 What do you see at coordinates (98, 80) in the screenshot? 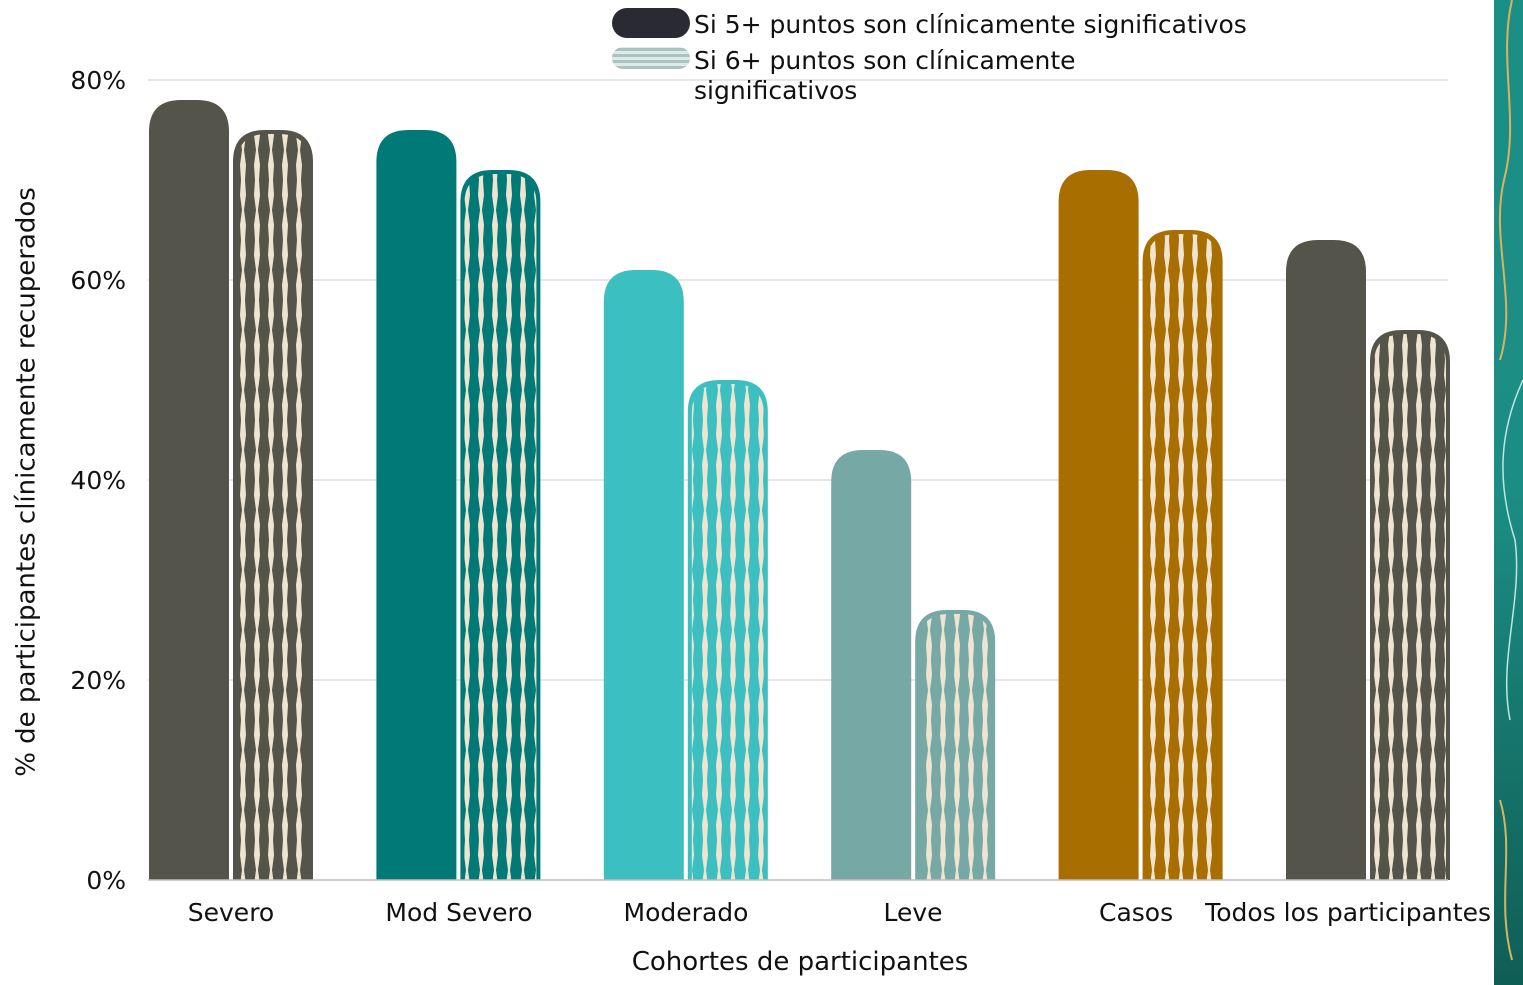
I see `y-tick-label: 80%` at bounding box center [98, 80].